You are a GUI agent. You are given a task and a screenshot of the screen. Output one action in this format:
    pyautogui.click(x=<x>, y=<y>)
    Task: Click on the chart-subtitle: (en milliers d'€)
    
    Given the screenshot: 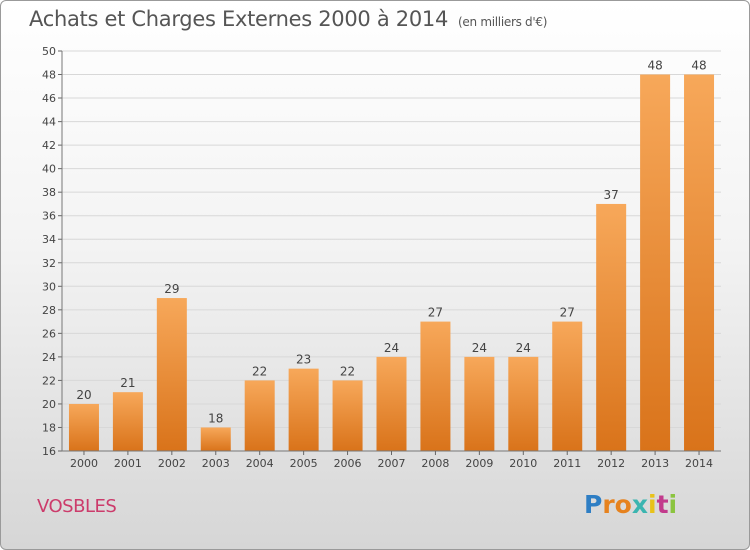 What is the action you would take?
    pyautogui.click(x=503, y=22)
    